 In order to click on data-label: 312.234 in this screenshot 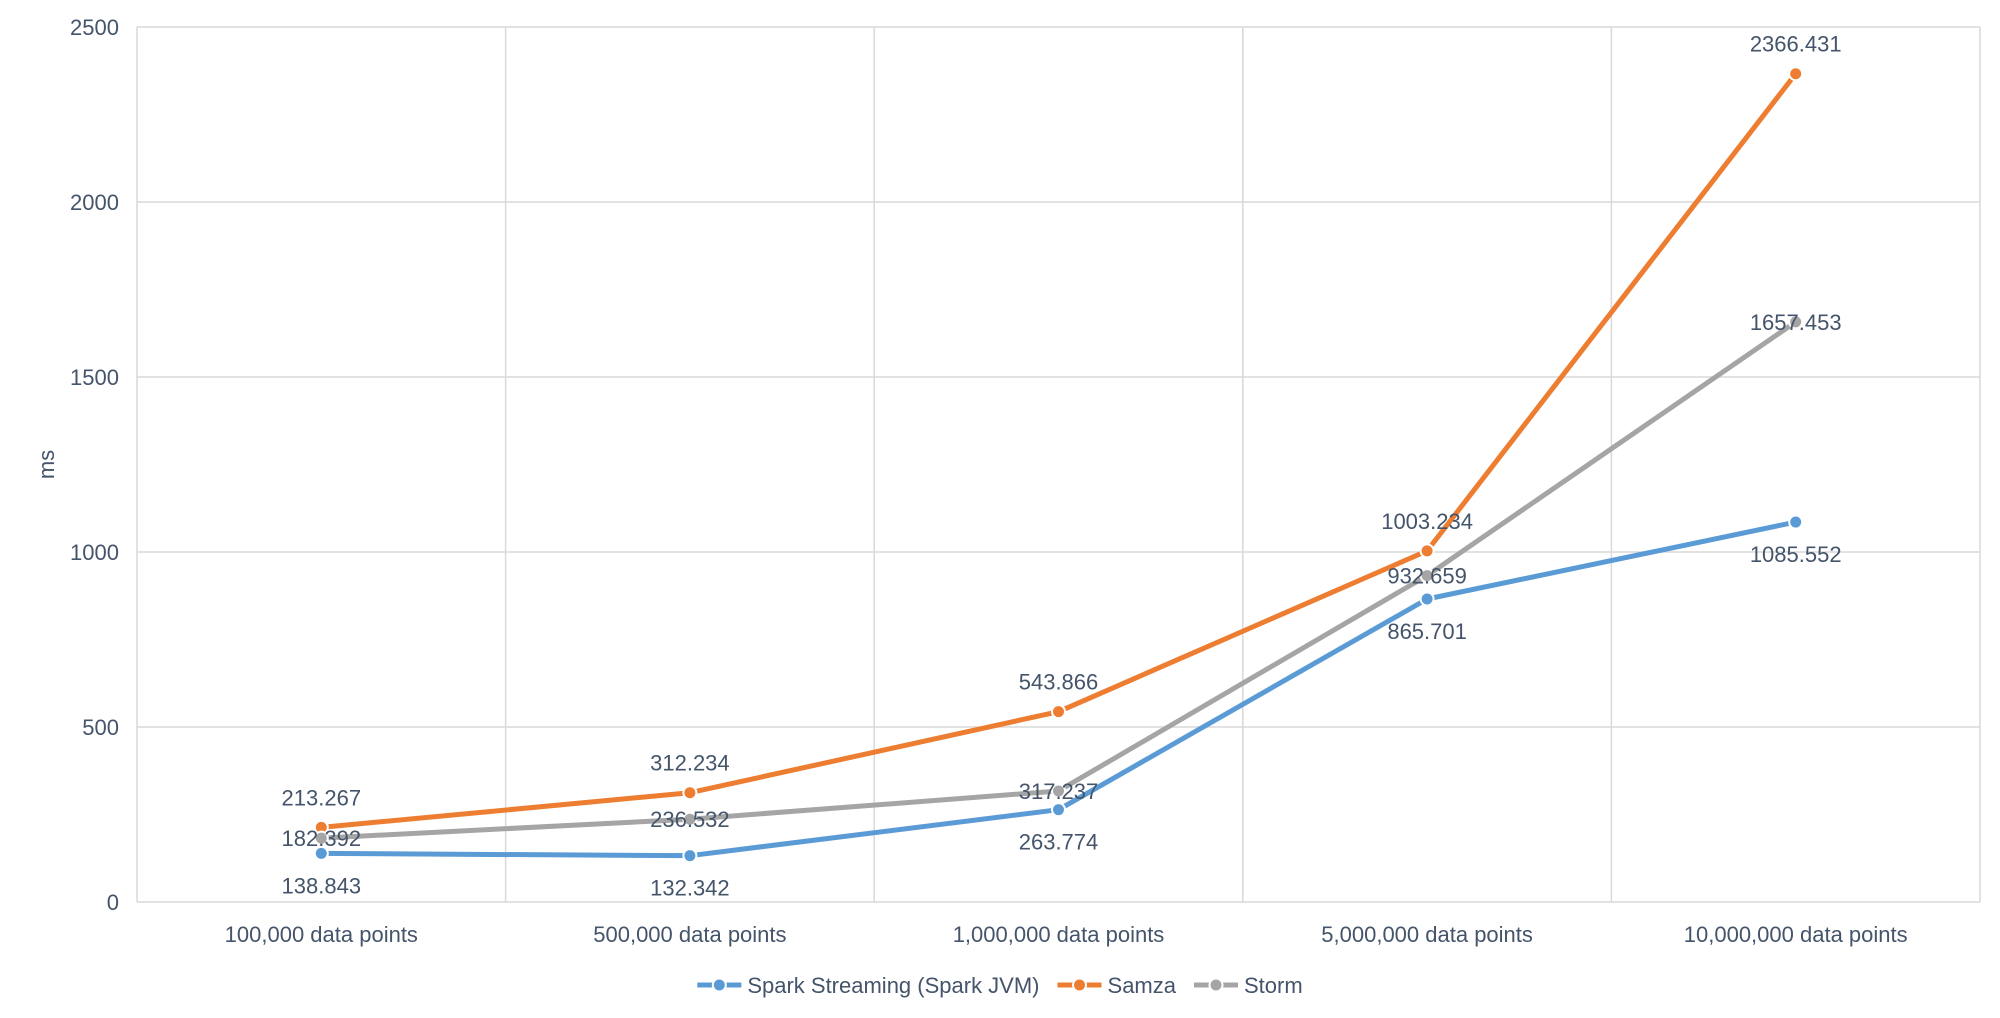, I will do `click(690, 763)`.